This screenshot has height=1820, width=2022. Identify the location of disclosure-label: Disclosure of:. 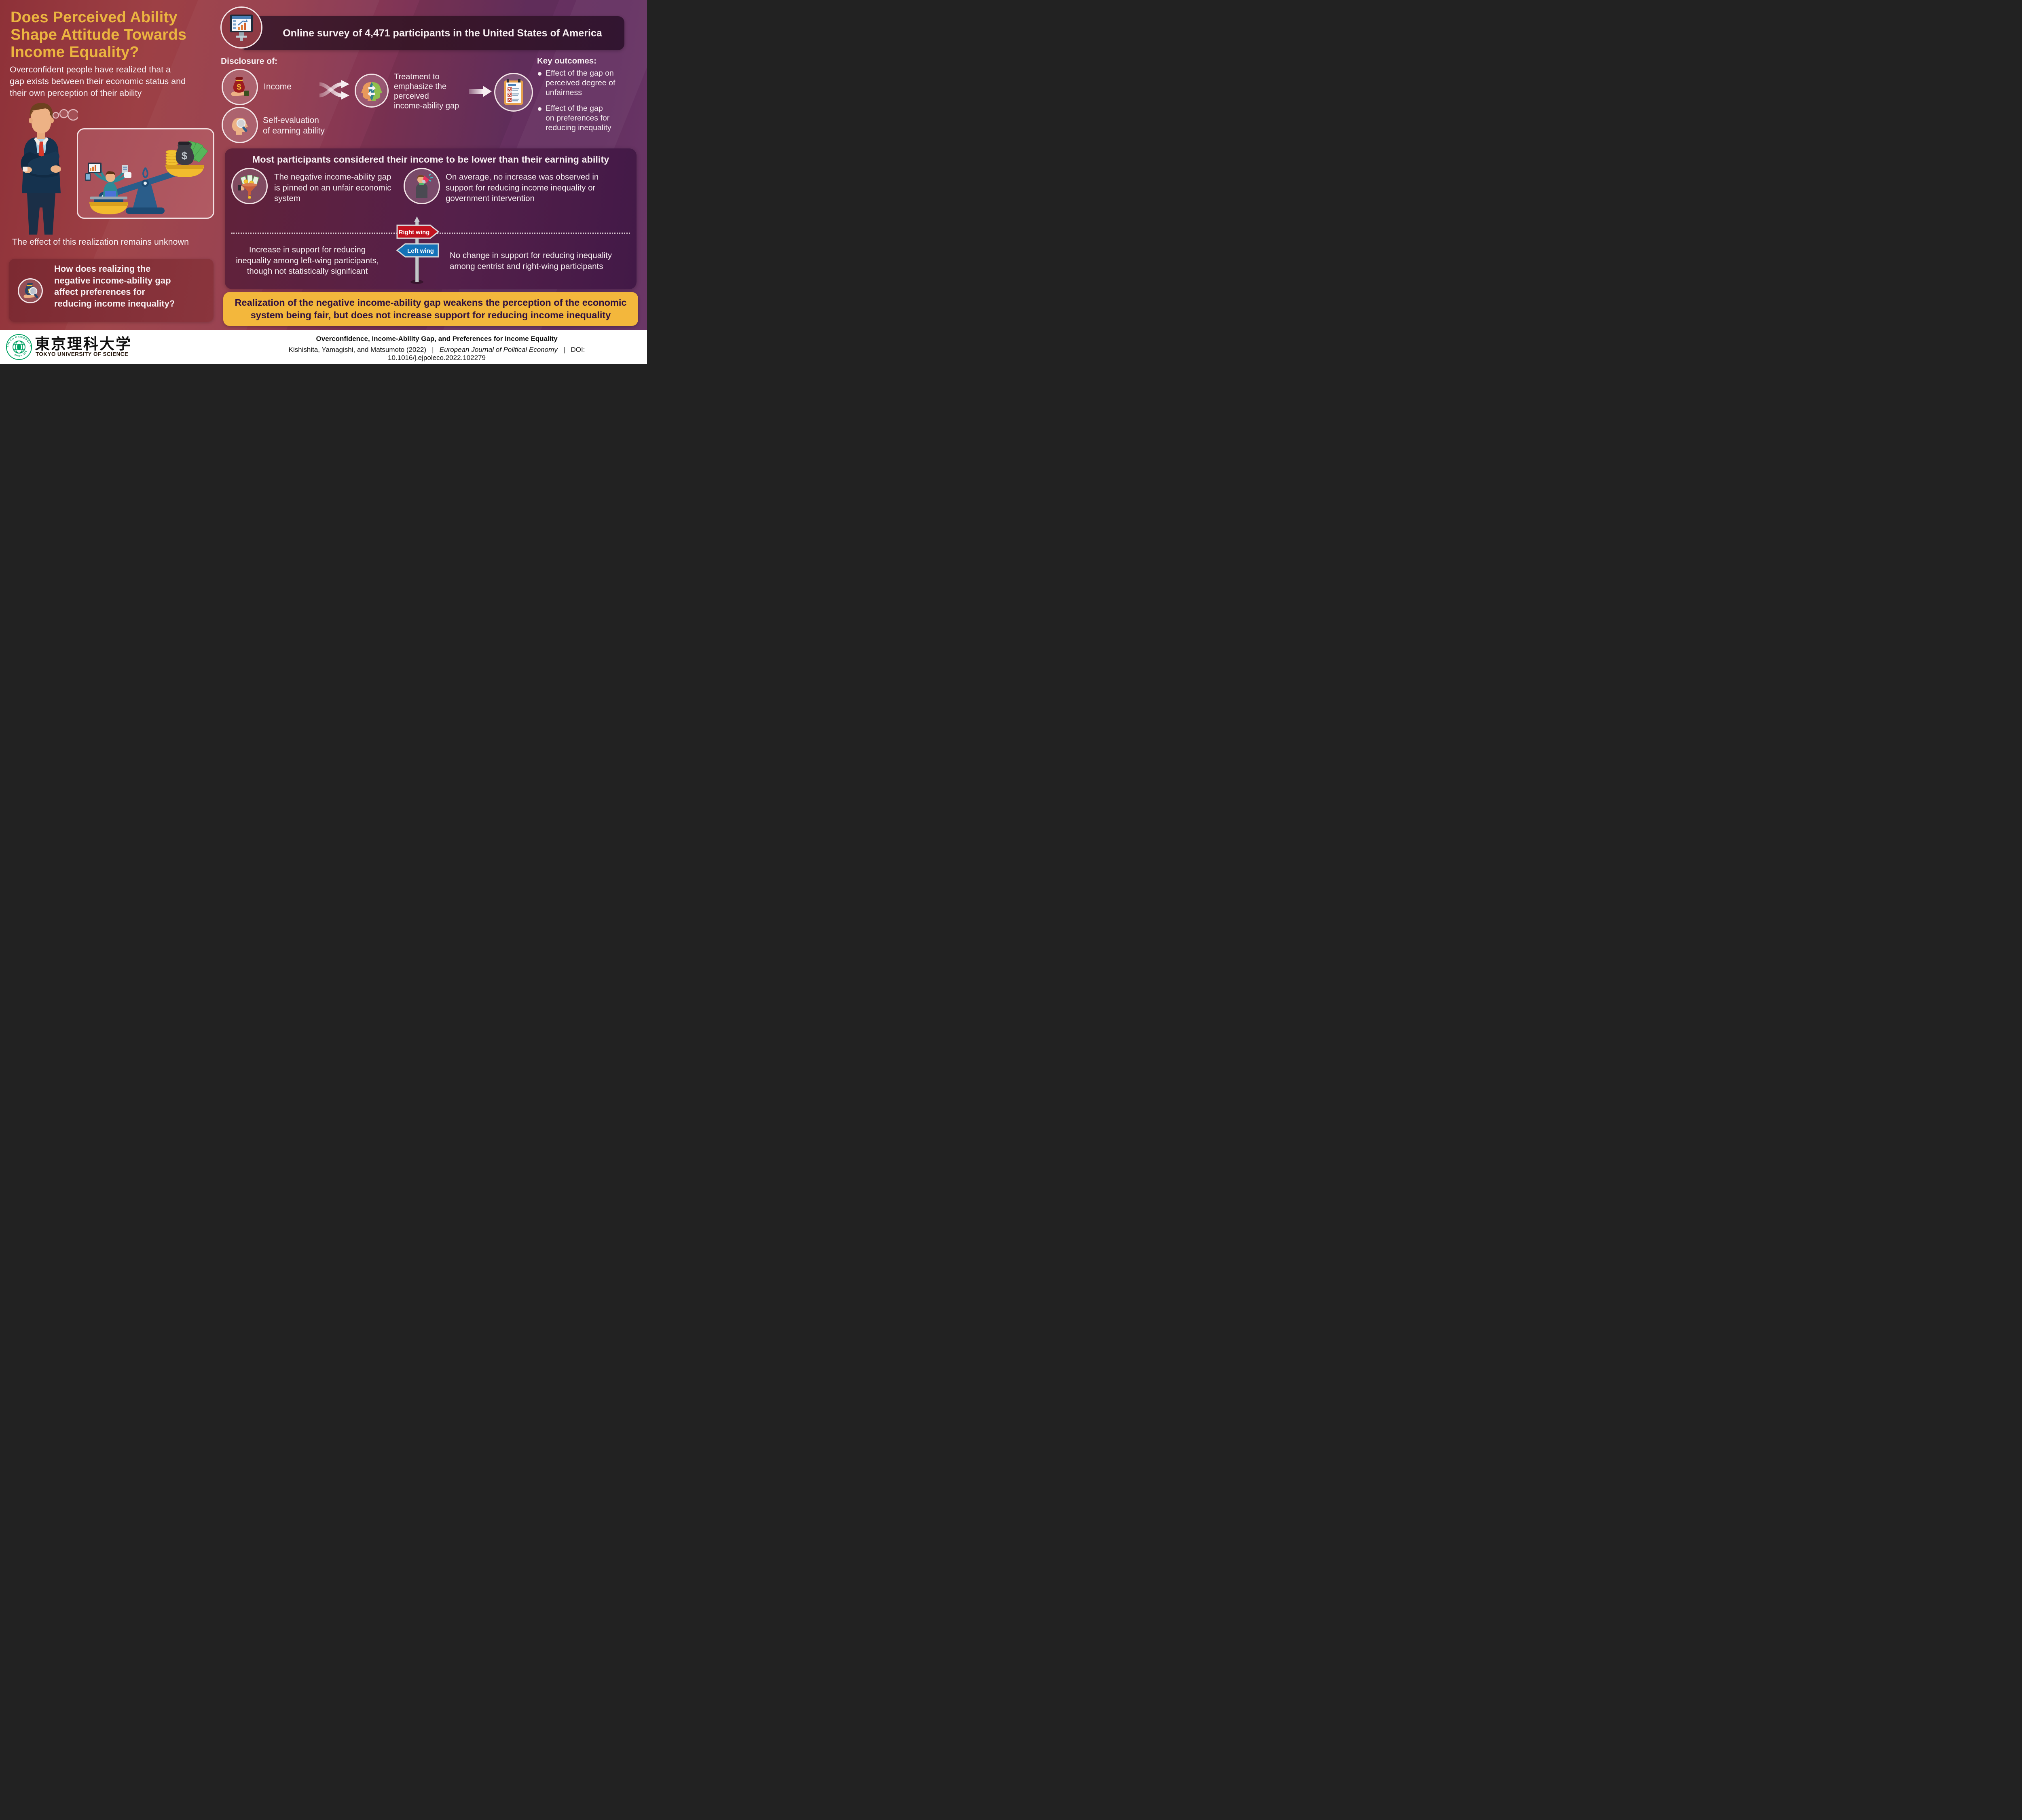
(249, 61).